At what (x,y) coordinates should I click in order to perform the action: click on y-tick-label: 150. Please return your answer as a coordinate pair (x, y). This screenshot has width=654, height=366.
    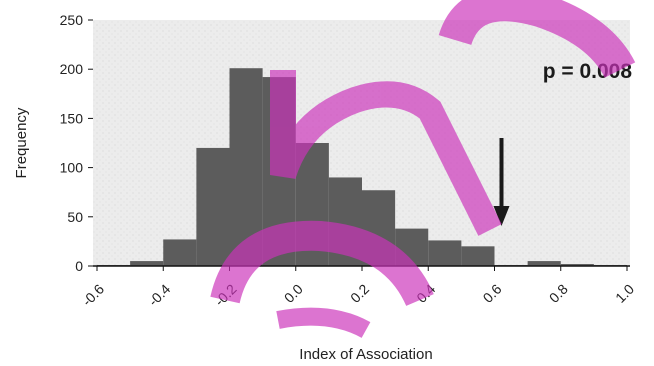
    Looking at the image, I should click on (72, 118).